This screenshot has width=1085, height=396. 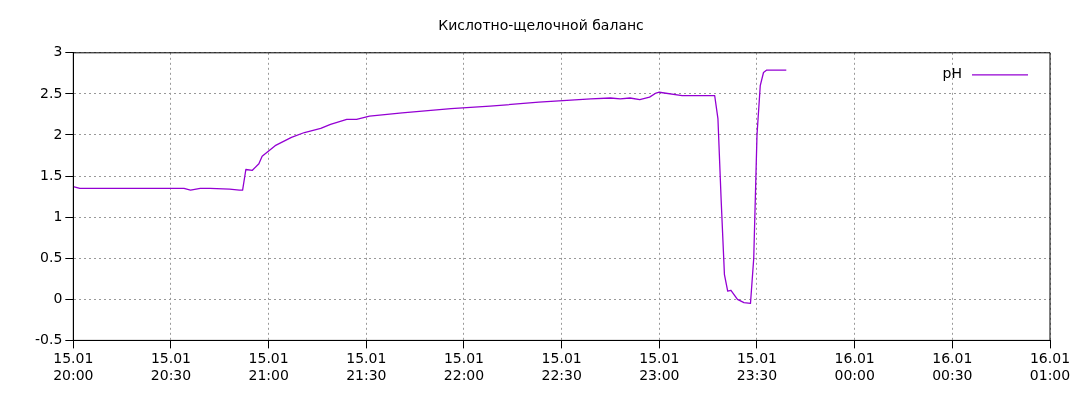 What do you see at coordinates (1050, 367) in the screenshot?
I see `x-tick-label: 16.01 01:00` at bounding box center [1050, 367].